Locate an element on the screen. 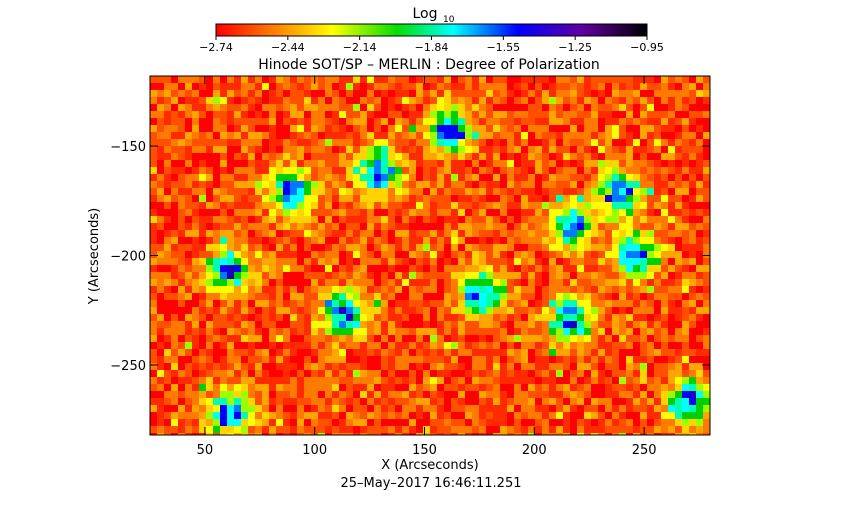 The image size is (861, 512). colorbar-tick-label: −0.95 is located at coordinates (647, 47).